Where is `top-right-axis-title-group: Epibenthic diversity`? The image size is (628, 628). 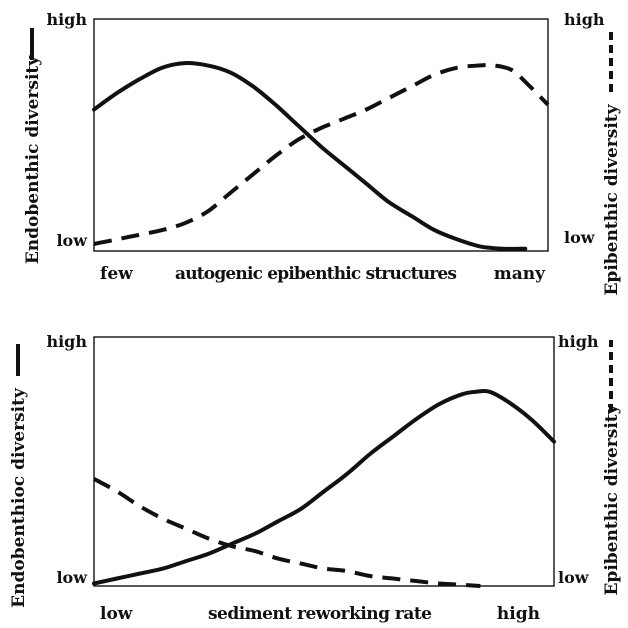
top-right-axis-title-group: Epibenthic diversity is located at coordinates (612, 162).